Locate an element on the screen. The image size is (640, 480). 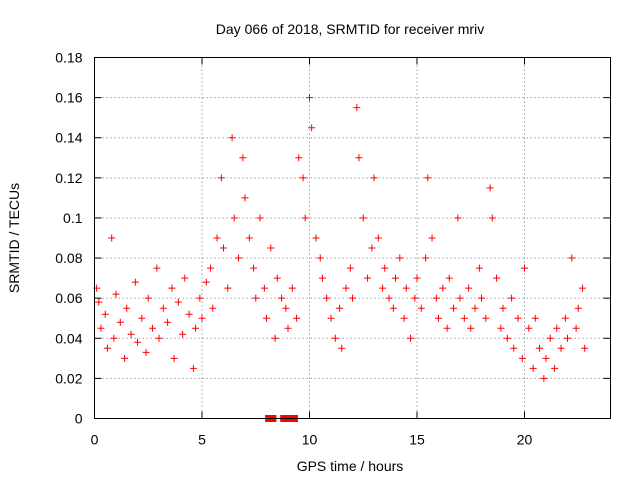
x-tick-label: 15 is located at coordinates (417, 440).